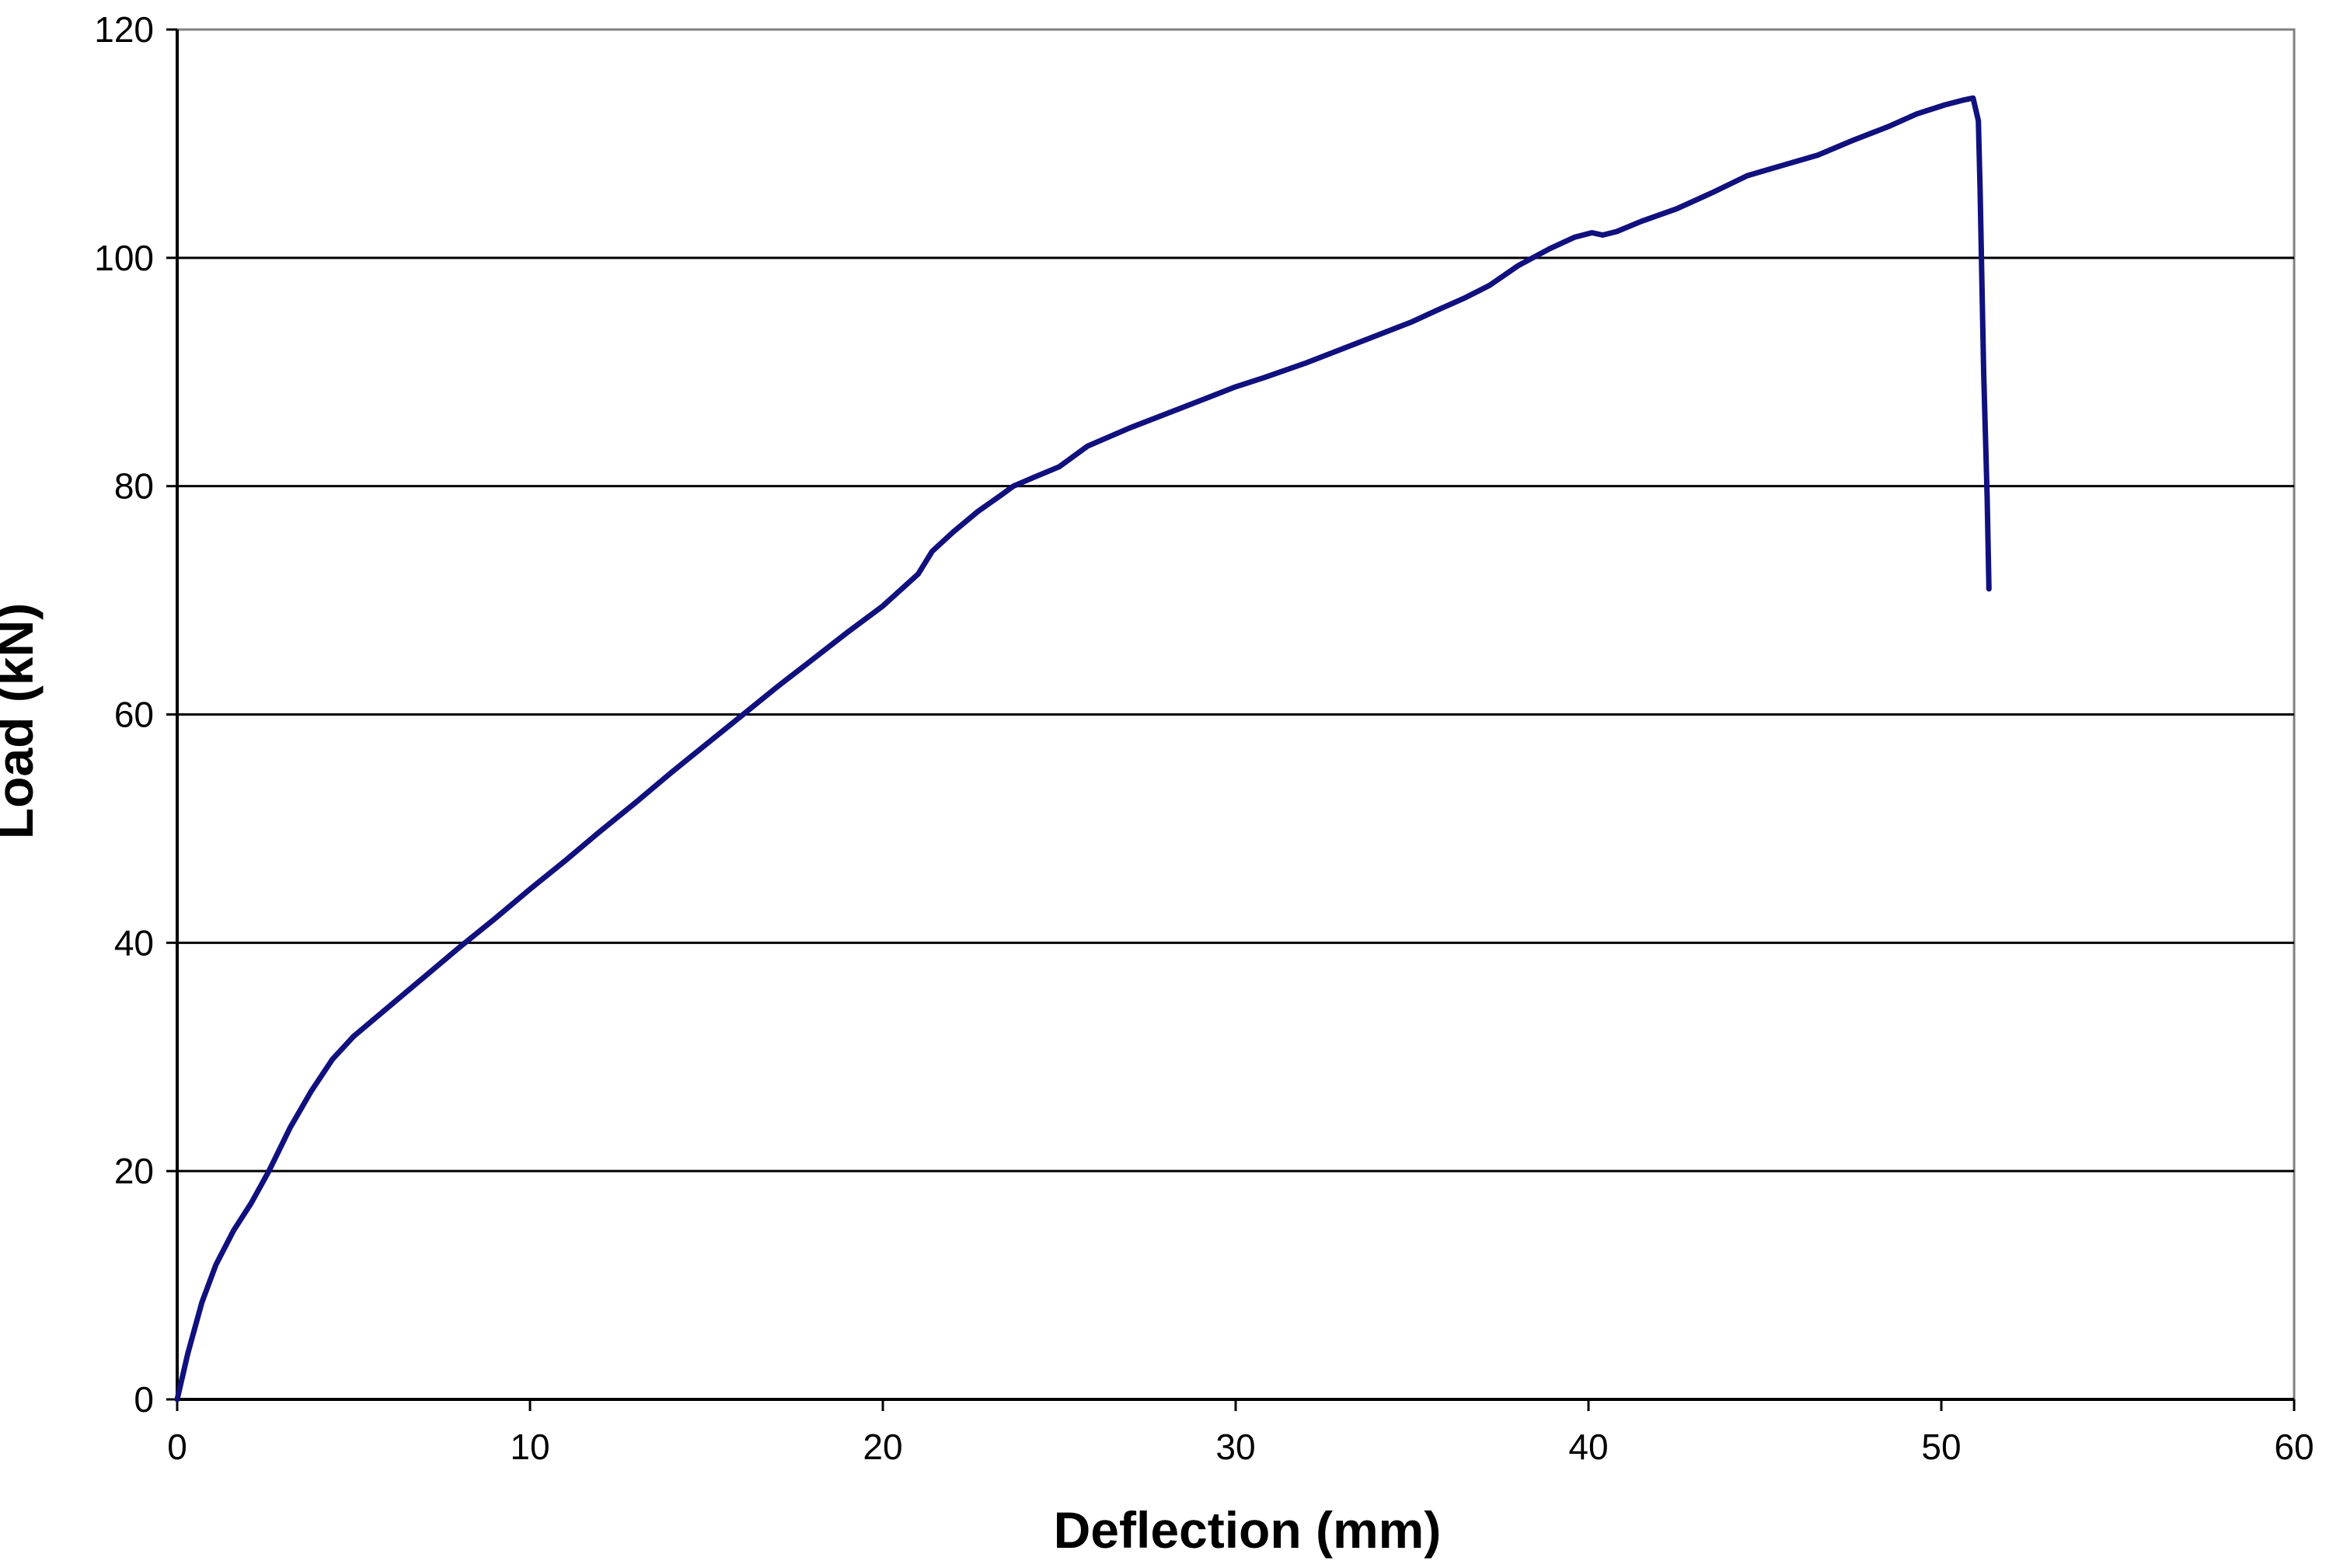 The image size is (2326, 1568). I want to click on y-tick-labels: 0 20 40 60 80 100 120, so click(124, 714).